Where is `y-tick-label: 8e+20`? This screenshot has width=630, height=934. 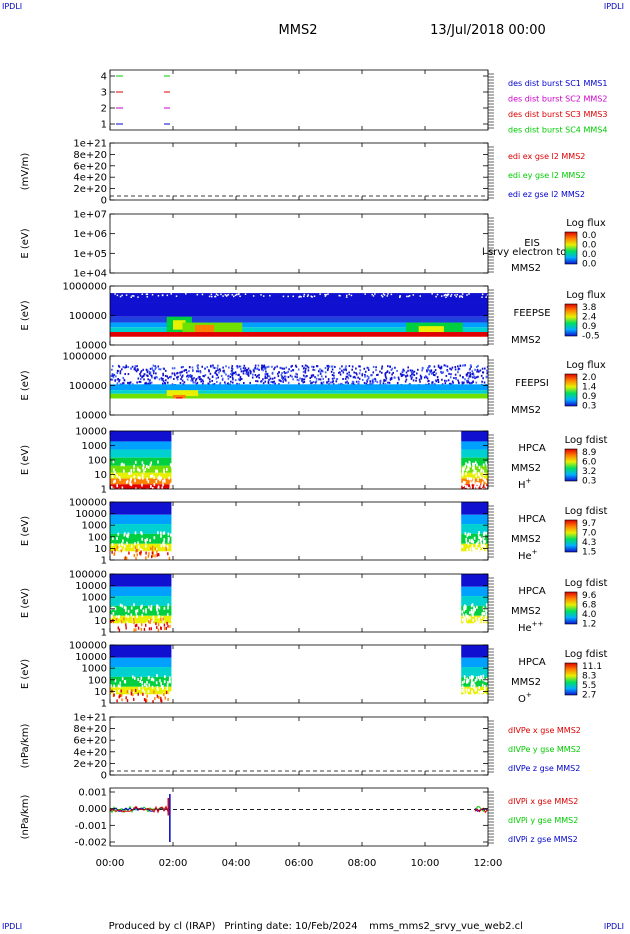 y-tick-label: 8e+20 is located at coordinates (90, 729).